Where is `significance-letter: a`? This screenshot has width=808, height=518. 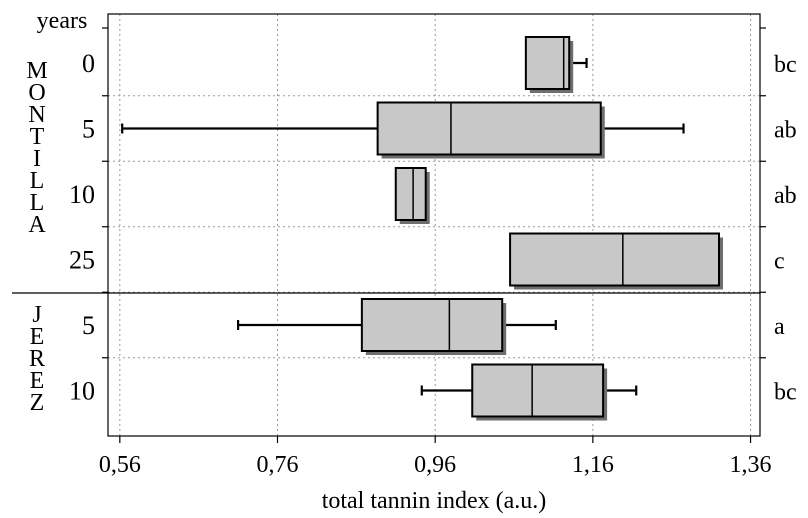 significance-letter: a is located at coordinates (779, 327).